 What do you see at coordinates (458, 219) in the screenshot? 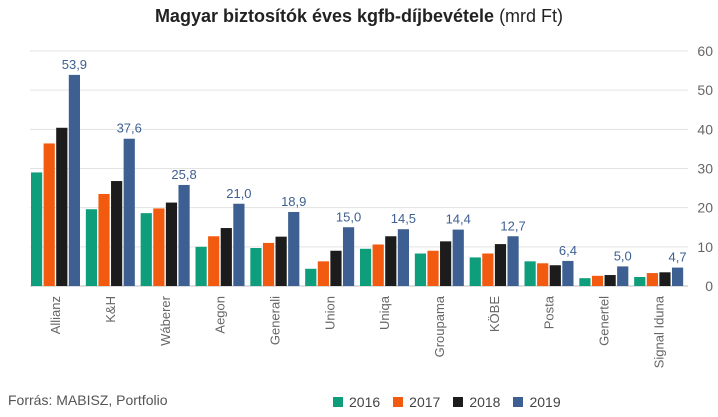
I see `data-label: 14,4` at bounding box center [458, 219].